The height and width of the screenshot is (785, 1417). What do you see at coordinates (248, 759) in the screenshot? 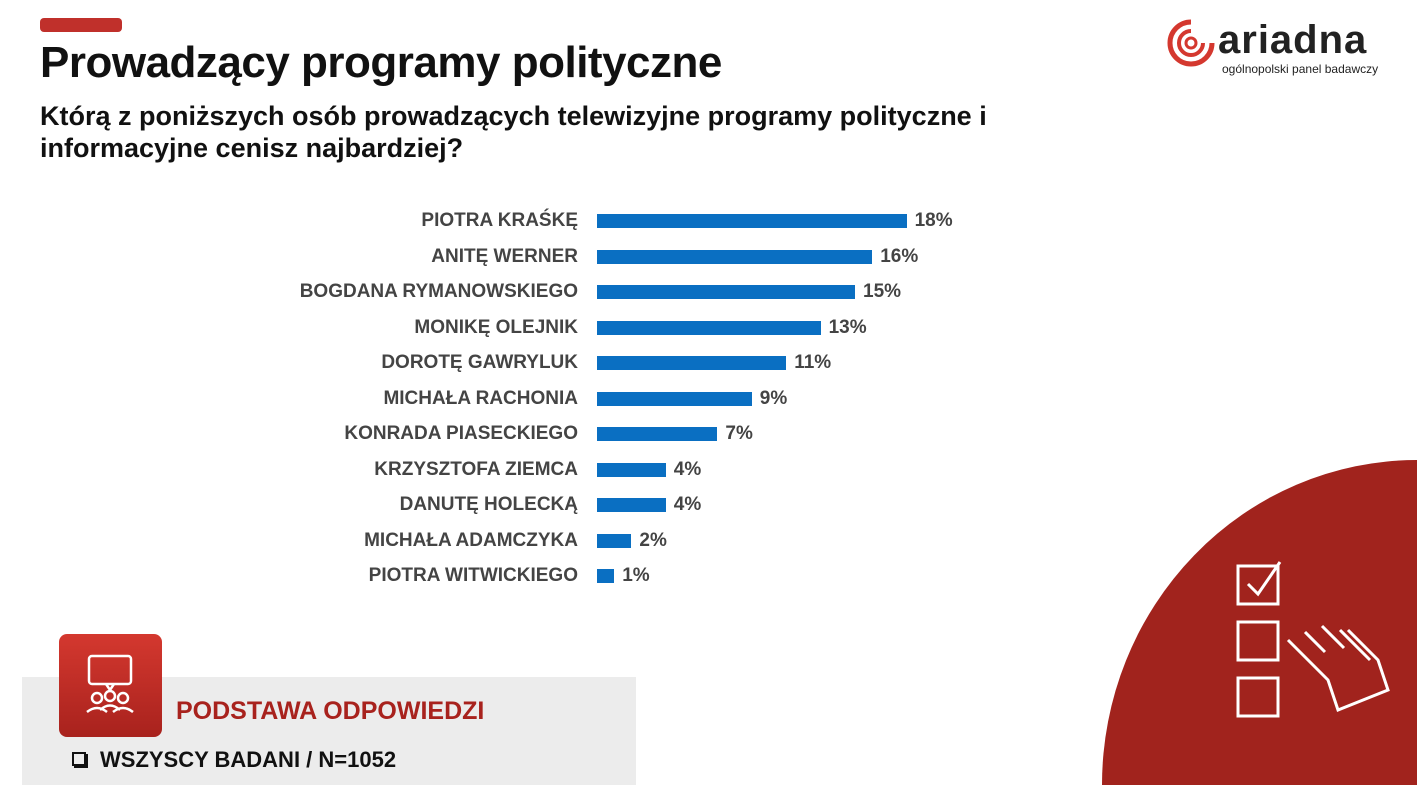
I see `base-item-label: WSZYSCY BADANI / N=1052` at bounding box center [248, 759].